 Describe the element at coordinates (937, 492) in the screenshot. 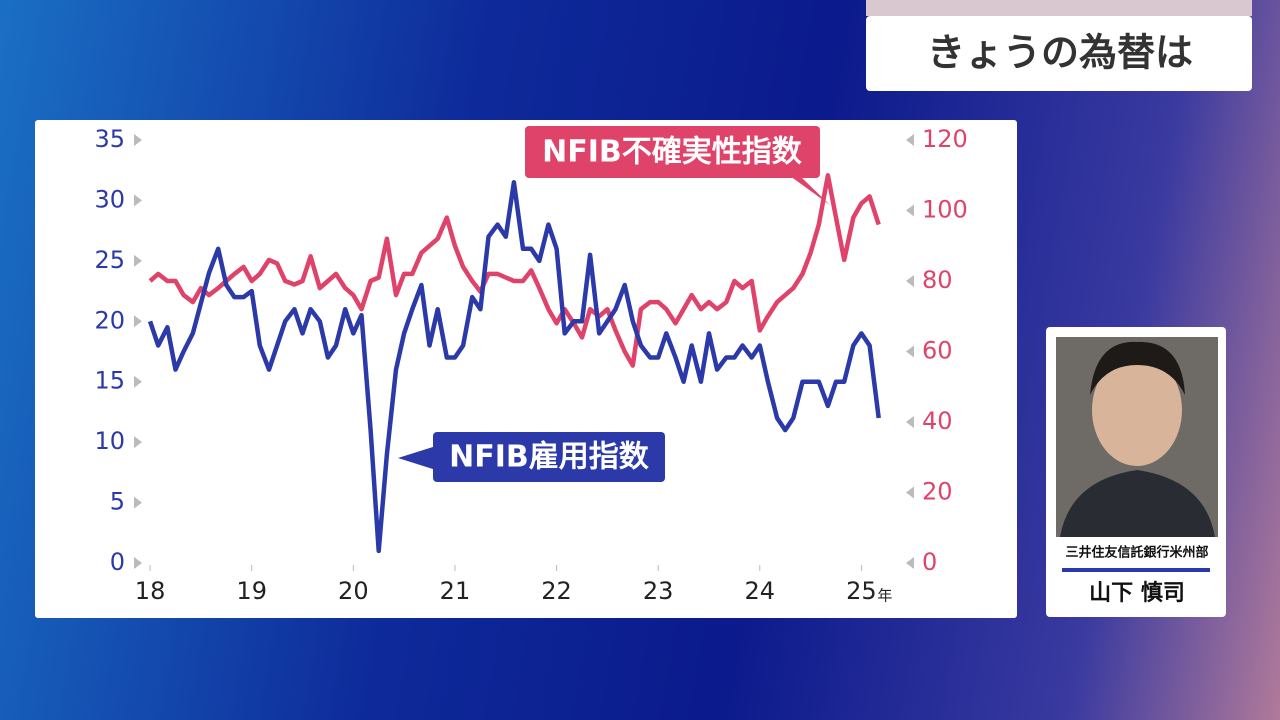

I see `y2-tick-label: 20` at that location.